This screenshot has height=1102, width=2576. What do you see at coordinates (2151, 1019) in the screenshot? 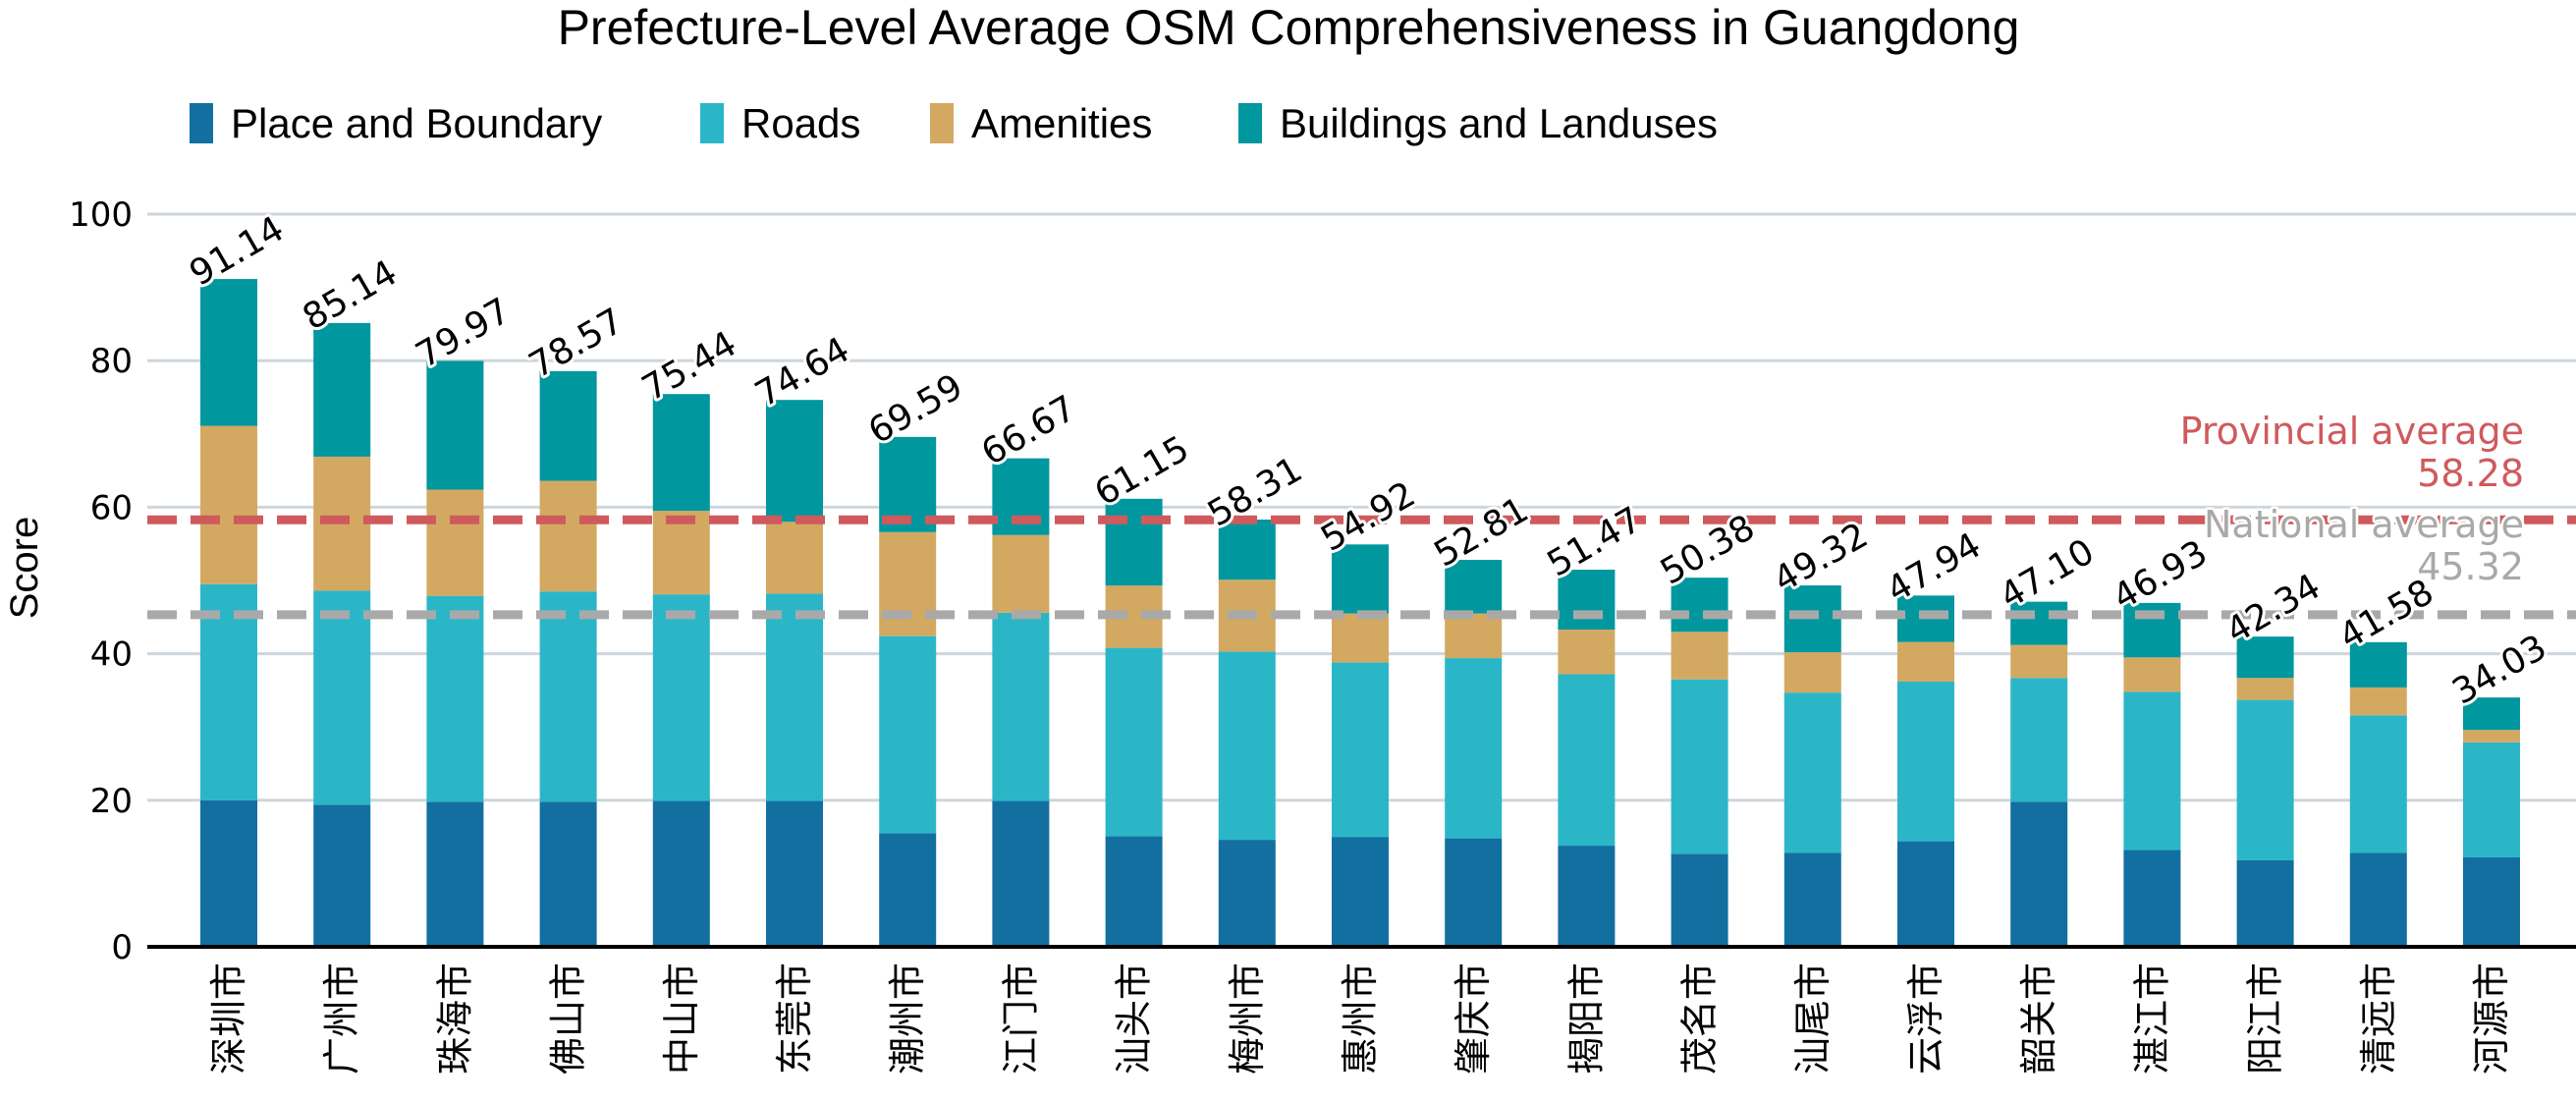
I see `x-tick-label: 湛江市` at bounding box center [2151, 1019].